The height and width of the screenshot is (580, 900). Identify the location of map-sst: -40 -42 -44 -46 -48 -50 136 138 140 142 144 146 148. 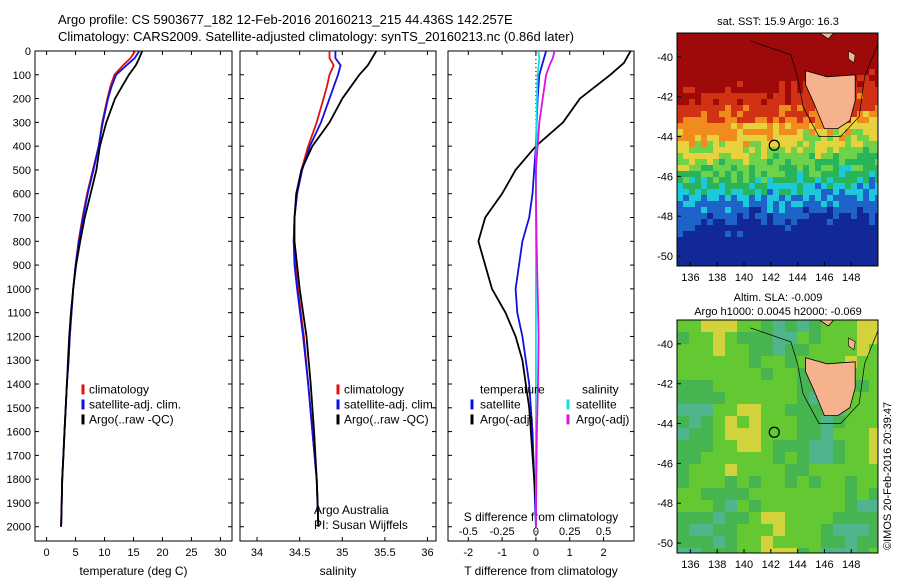
(768, 158).